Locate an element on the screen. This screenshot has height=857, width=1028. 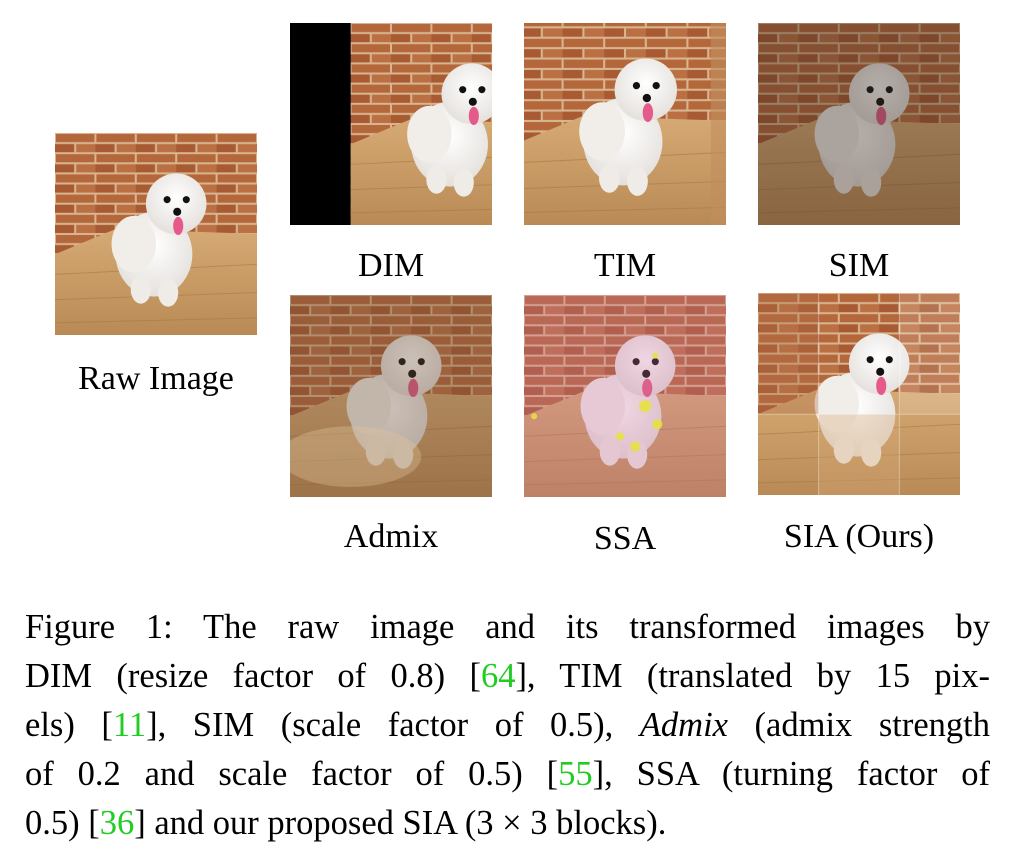
admix-label: Admix is located at coordinates (391, 536).